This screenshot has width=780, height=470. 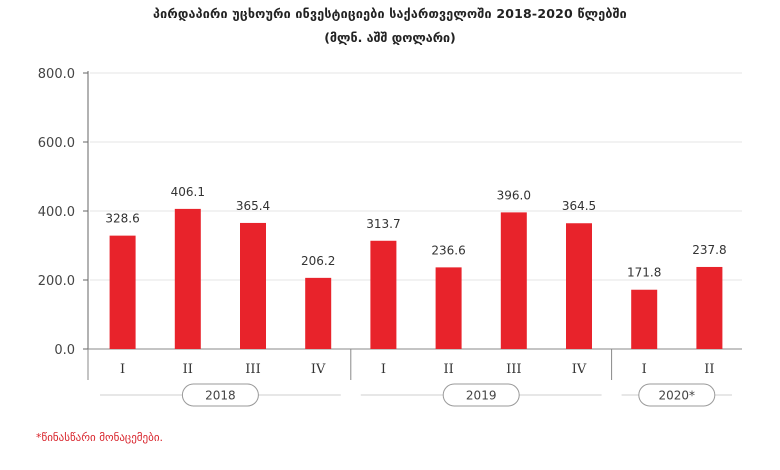 I want to click on value-label: 364.5, so click(x=579, y=206).